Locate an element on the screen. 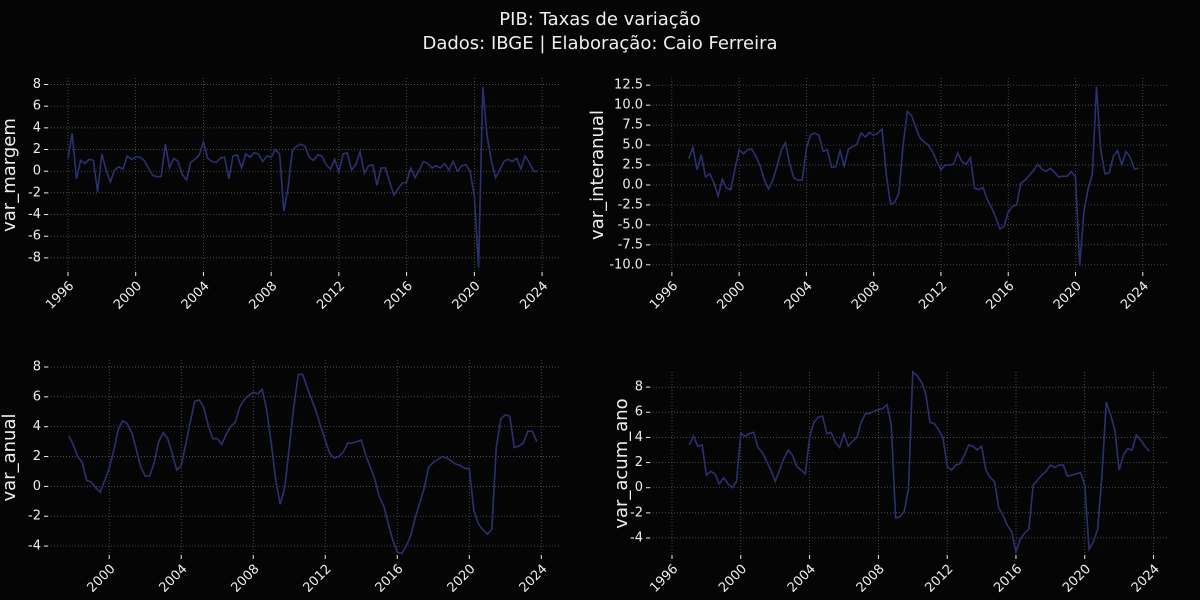 The image size is (1200, 600). y-tick-label: -7.5 is located at coordinates (630, 244).